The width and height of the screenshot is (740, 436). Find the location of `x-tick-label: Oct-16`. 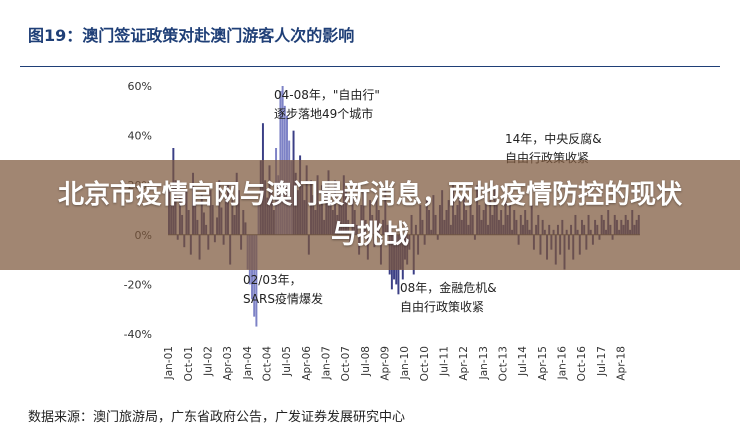

x-tick-label: Oct-16 is located at coordinates (582, 364).